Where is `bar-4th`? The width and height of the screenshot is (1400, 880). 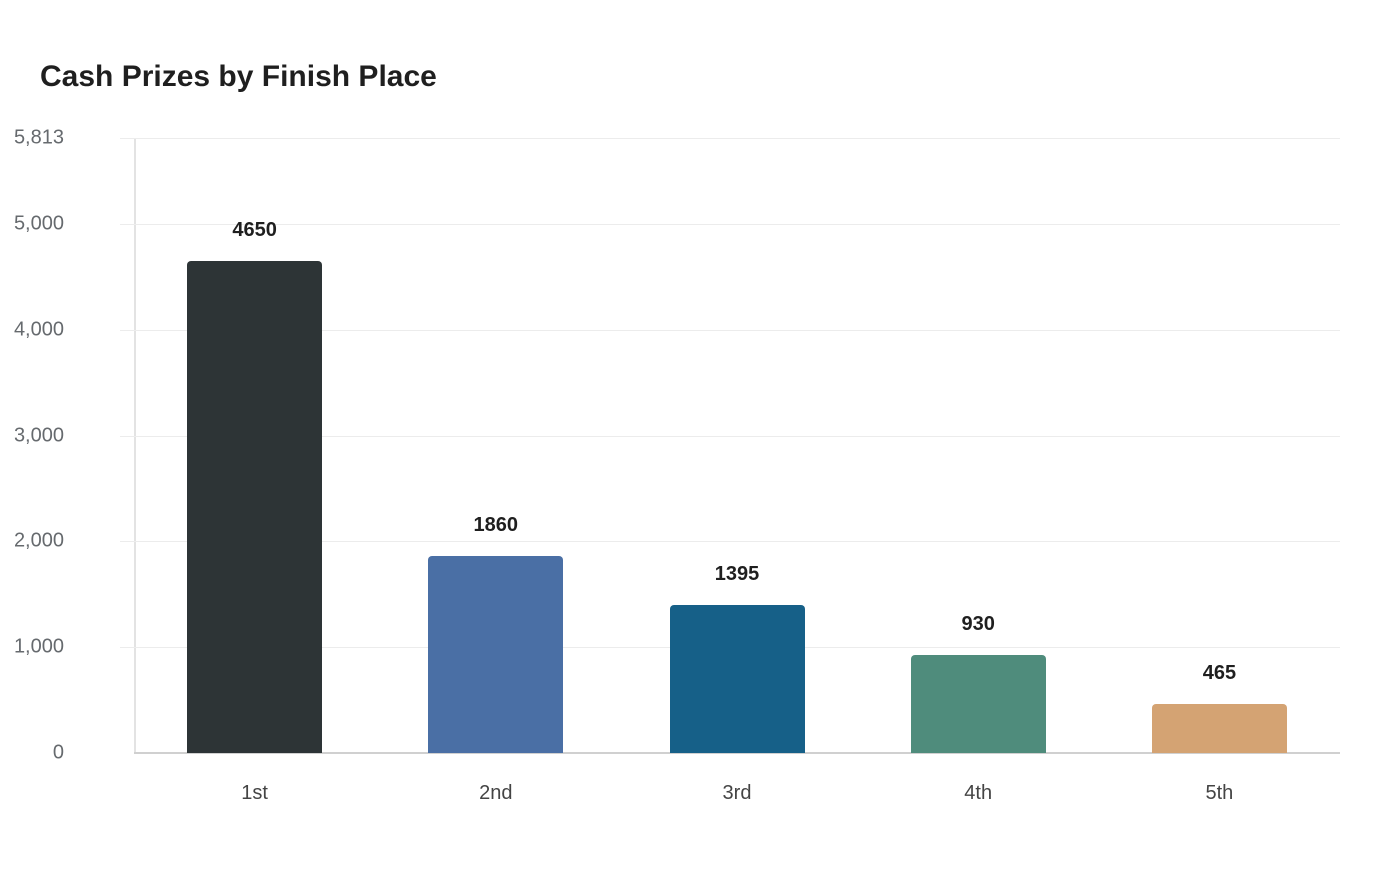 bar-4th is located at coordinates (978, 703).